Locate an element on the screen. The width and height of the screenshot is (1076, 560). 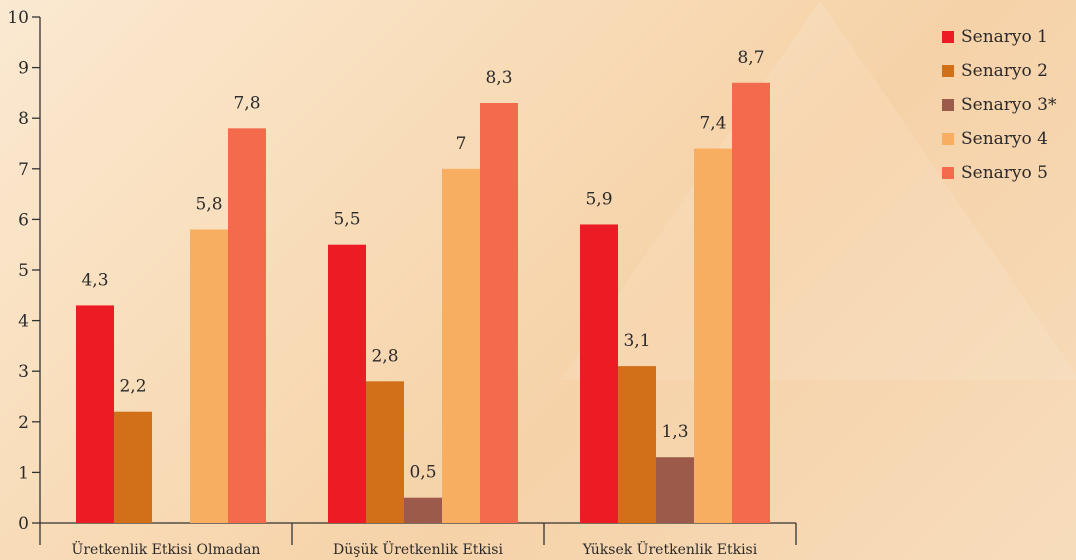
data-label: 5,8 is located at coordinates (208, 205).